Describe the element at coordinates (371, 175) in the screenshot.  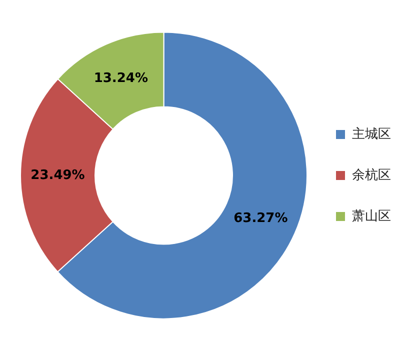
I see `legend-label: 余杭区` at that location.